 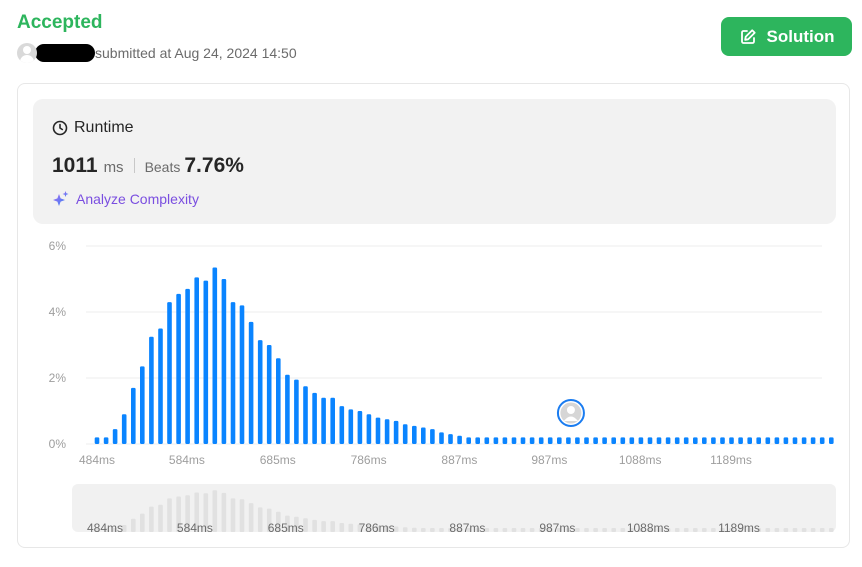 I want to click on runtime-value: 1011, so click(x=75, y=165).